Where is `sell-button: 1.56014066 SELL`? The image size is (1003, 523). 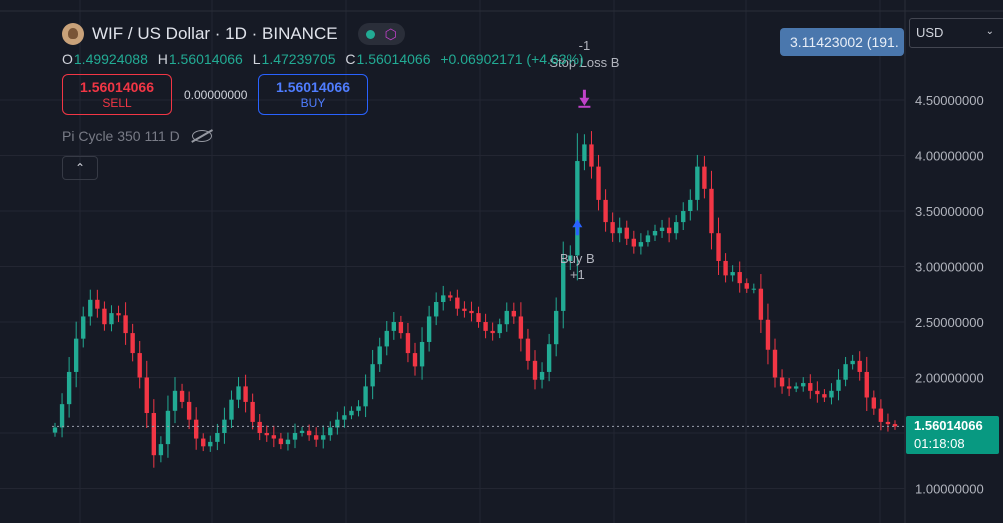 sell-button: 1.56014066 SELL is located at coordinates (117, 94).